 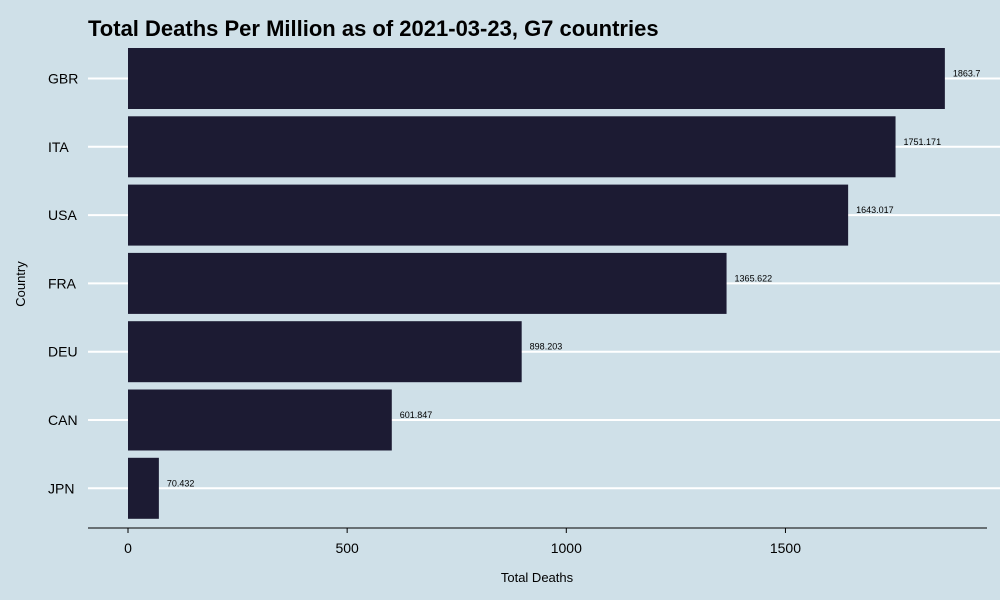 I want to click on bar-can, so click(x=260, y=420).